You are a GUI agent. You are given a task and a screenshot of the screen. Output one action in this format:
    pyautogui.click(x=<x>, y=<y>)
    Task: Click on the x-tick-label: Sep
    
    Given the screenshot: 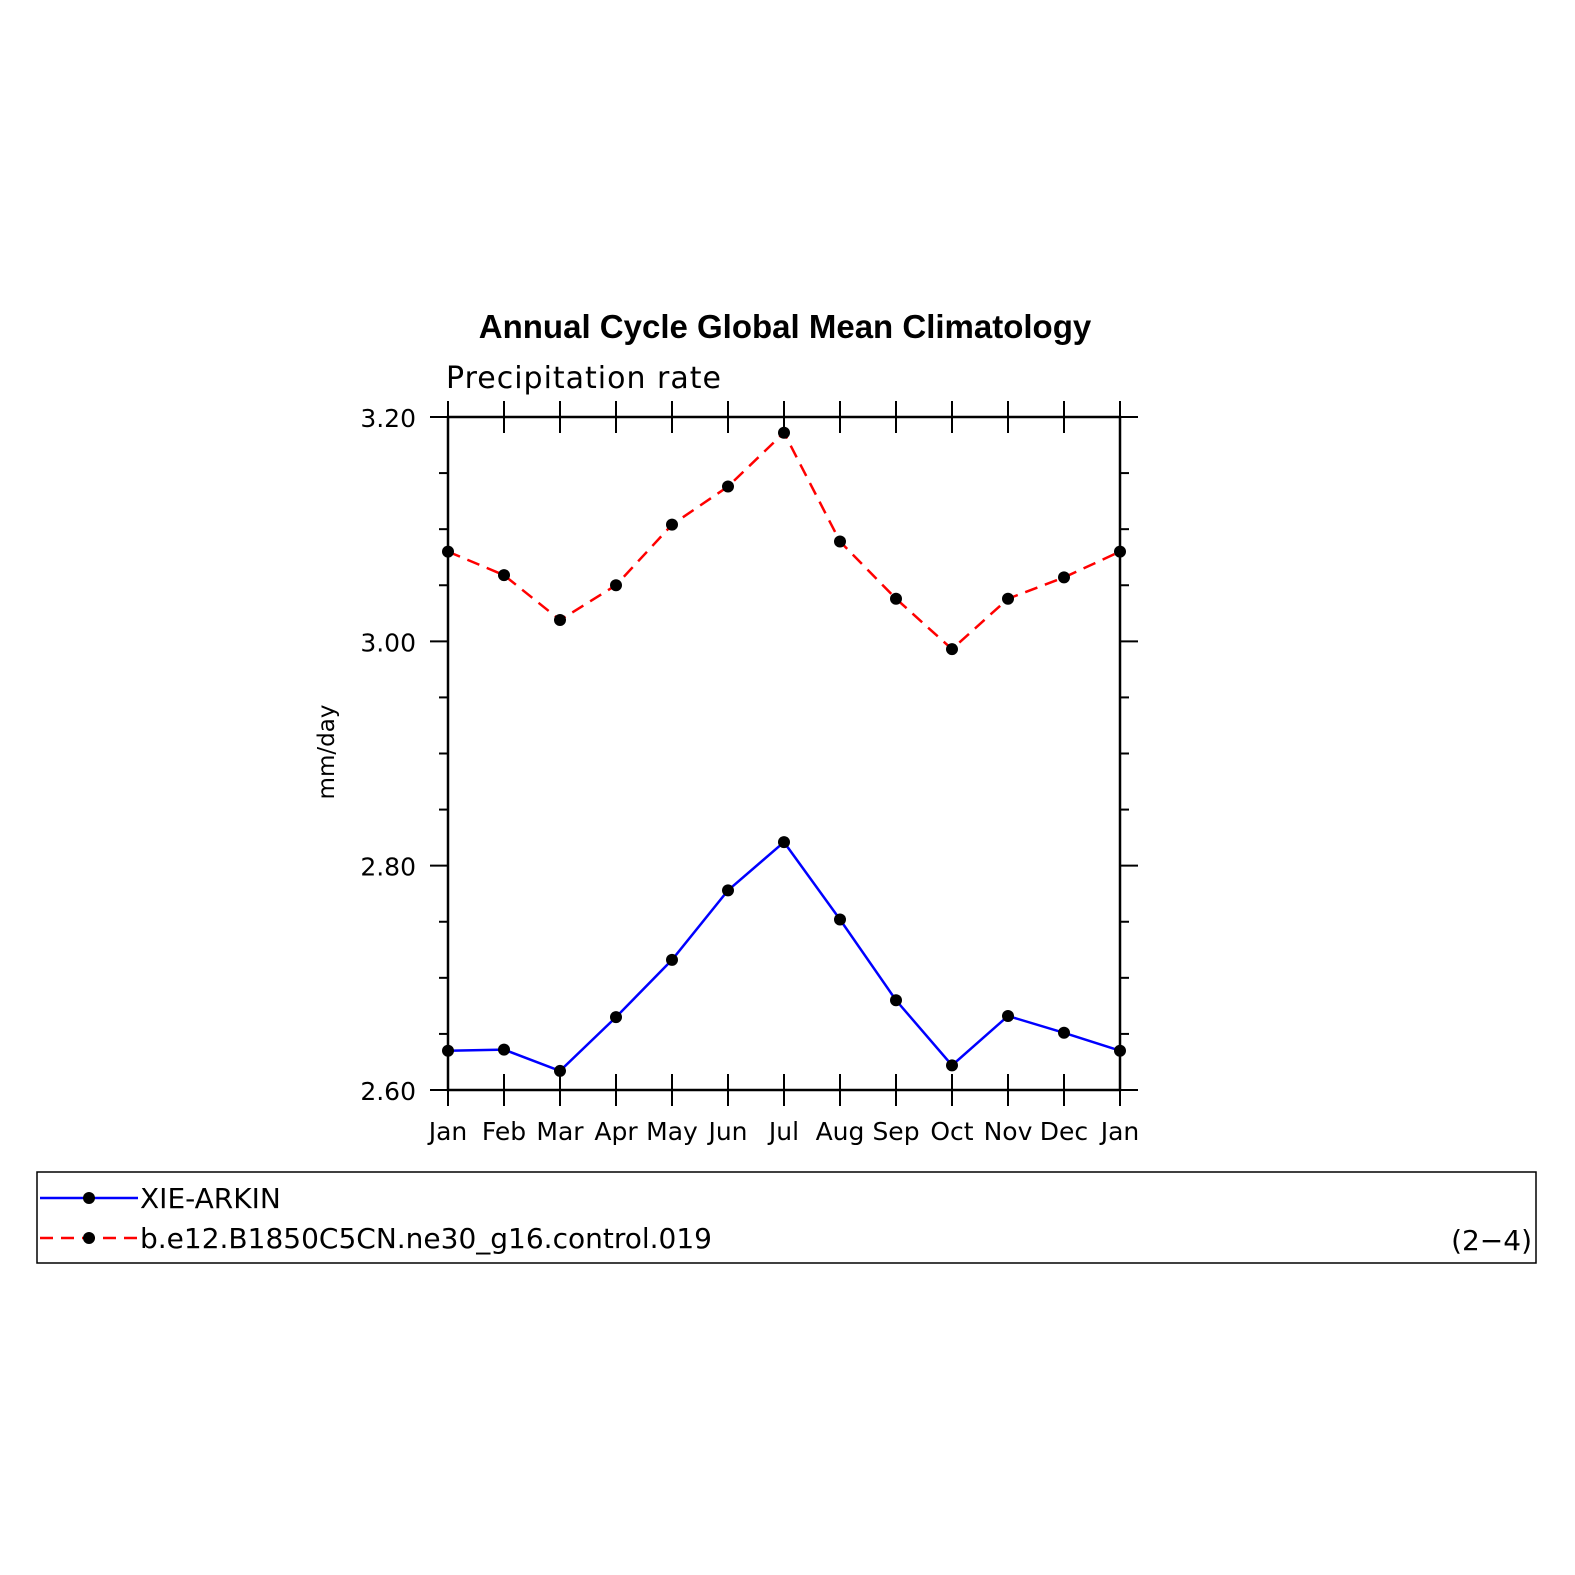 What is the action you would take?
    pyautogui.click(x=895, y=1131)
    